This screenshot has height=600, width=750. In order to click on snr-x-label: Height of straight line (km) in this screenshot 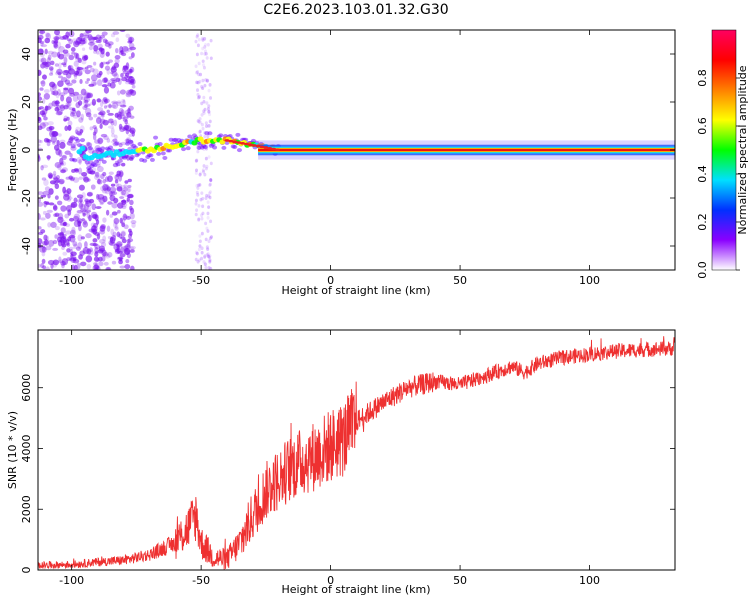, I will do `click(355, 589)`.